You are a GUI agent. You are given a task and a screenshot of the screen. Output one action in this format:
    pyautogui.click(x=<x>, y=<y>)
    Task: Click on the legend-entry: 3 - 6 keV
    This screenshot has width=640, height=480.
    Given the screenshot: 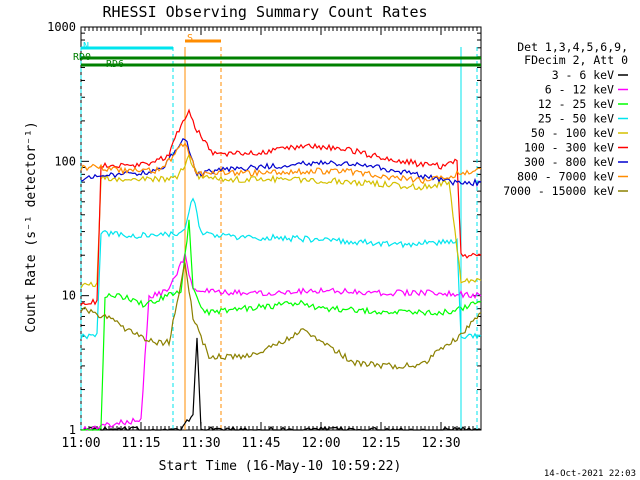 What is the action you would take?
    pyautogui.click(x=583, y=75)
    